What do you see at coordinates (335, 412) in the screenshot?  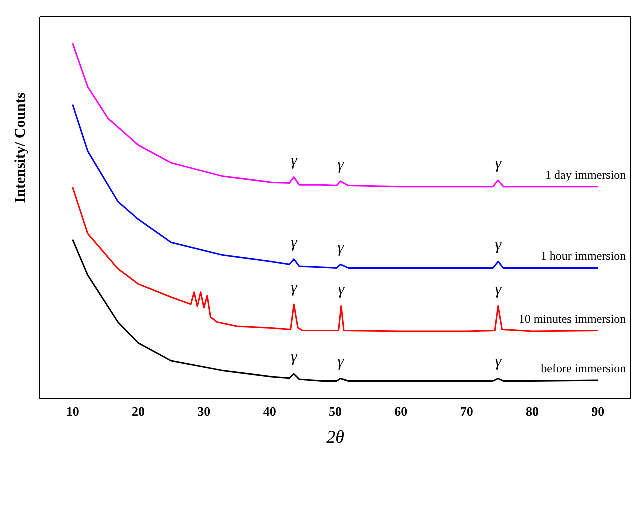 I see `x-tick-label: 50` at bounding box center [335, 412].